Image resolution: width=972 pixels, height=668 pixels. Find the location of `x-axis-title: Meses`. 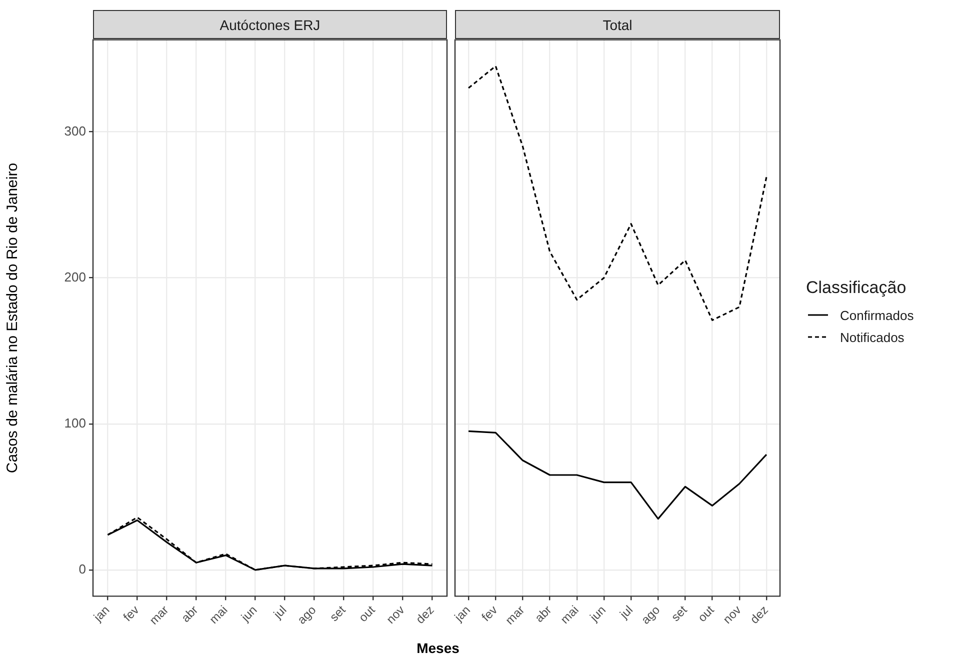

x-axis-title: Meses is located at coordinates (438, 648).